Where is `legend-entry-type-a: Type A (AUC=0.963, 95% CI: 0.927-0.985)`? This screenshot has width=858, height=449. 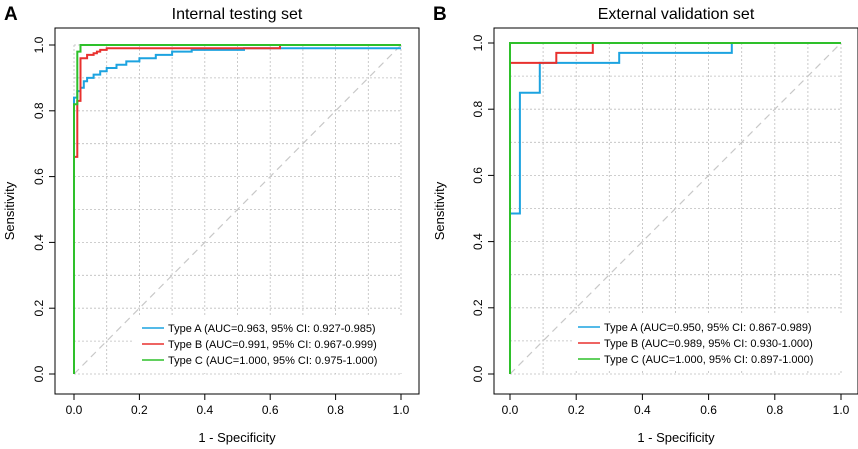
legend-entry-type-a: Type A (AUC=0.963, 95% CI: 0.927-0.985) is located at coordinates (272, 329).